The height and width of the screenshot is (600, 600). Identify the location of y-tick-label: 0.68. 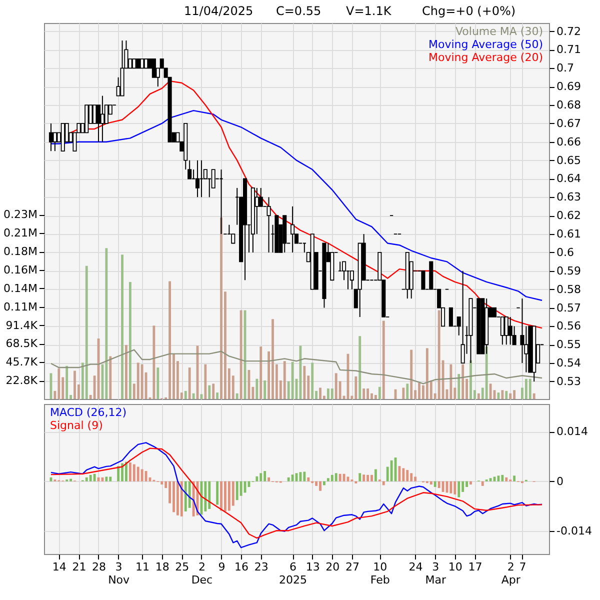
(568, 105).